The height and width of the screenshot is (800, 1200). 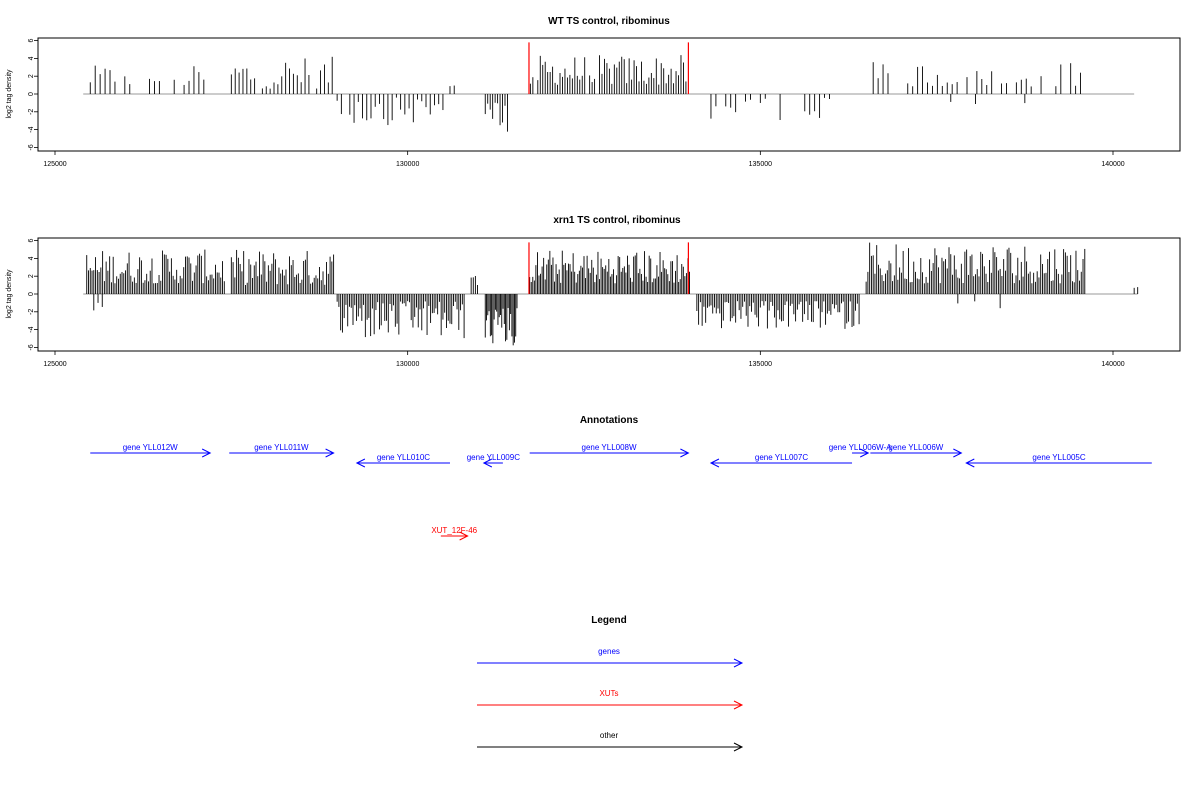 I want to click on annotation-label: gene YLL010C, so click(x=403, y=457).